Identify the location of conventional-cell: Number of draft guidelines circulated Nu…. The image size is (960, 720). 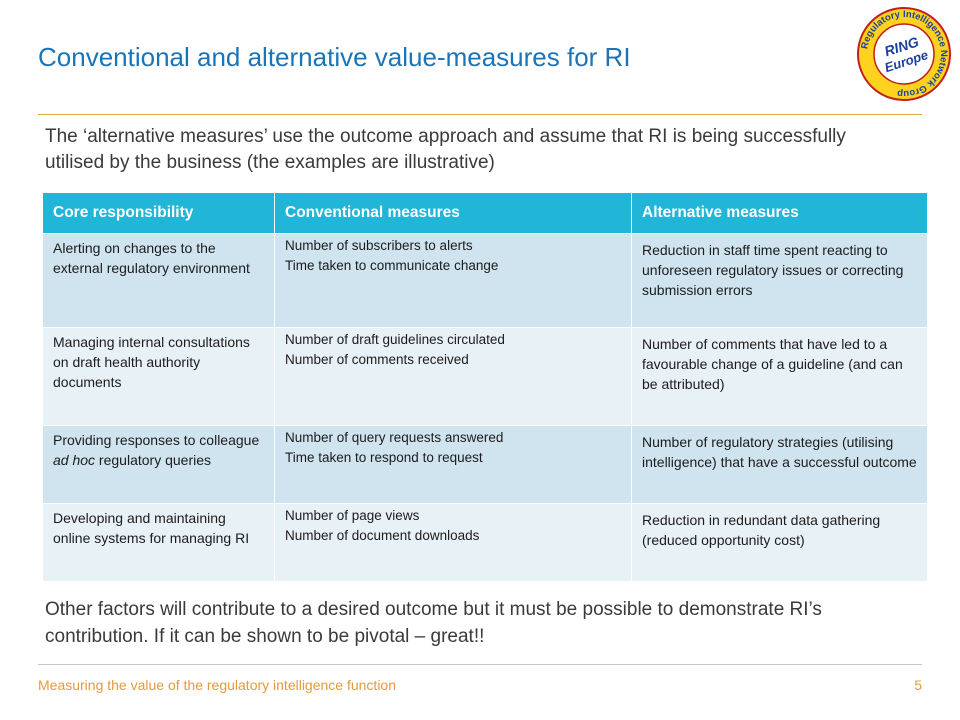
(453, 376).